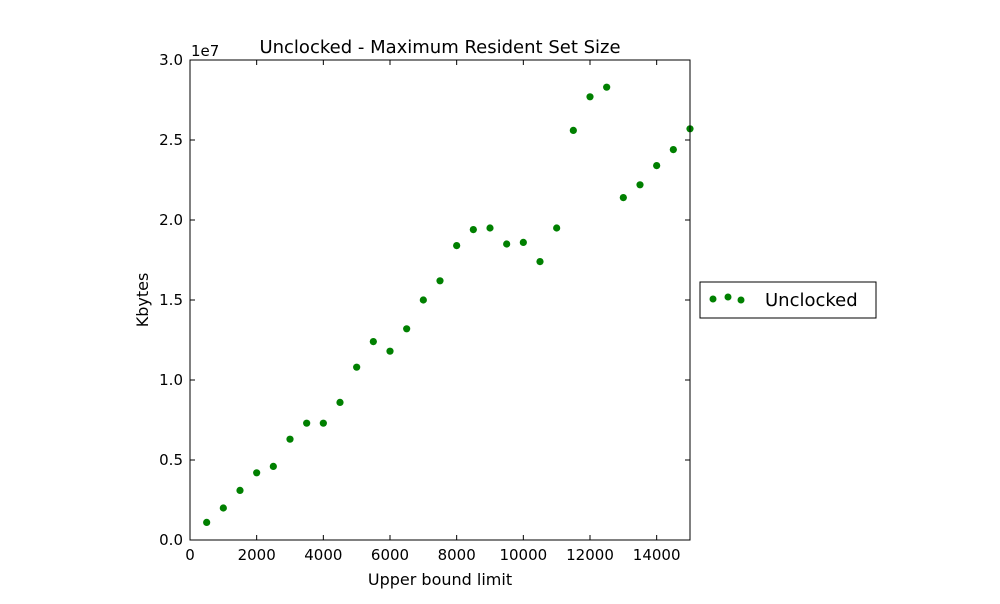  What do you see at coordinates (323, 555) in the screenshot?
I see `x-tick-label: 4000` at bounding box center [323, 555].